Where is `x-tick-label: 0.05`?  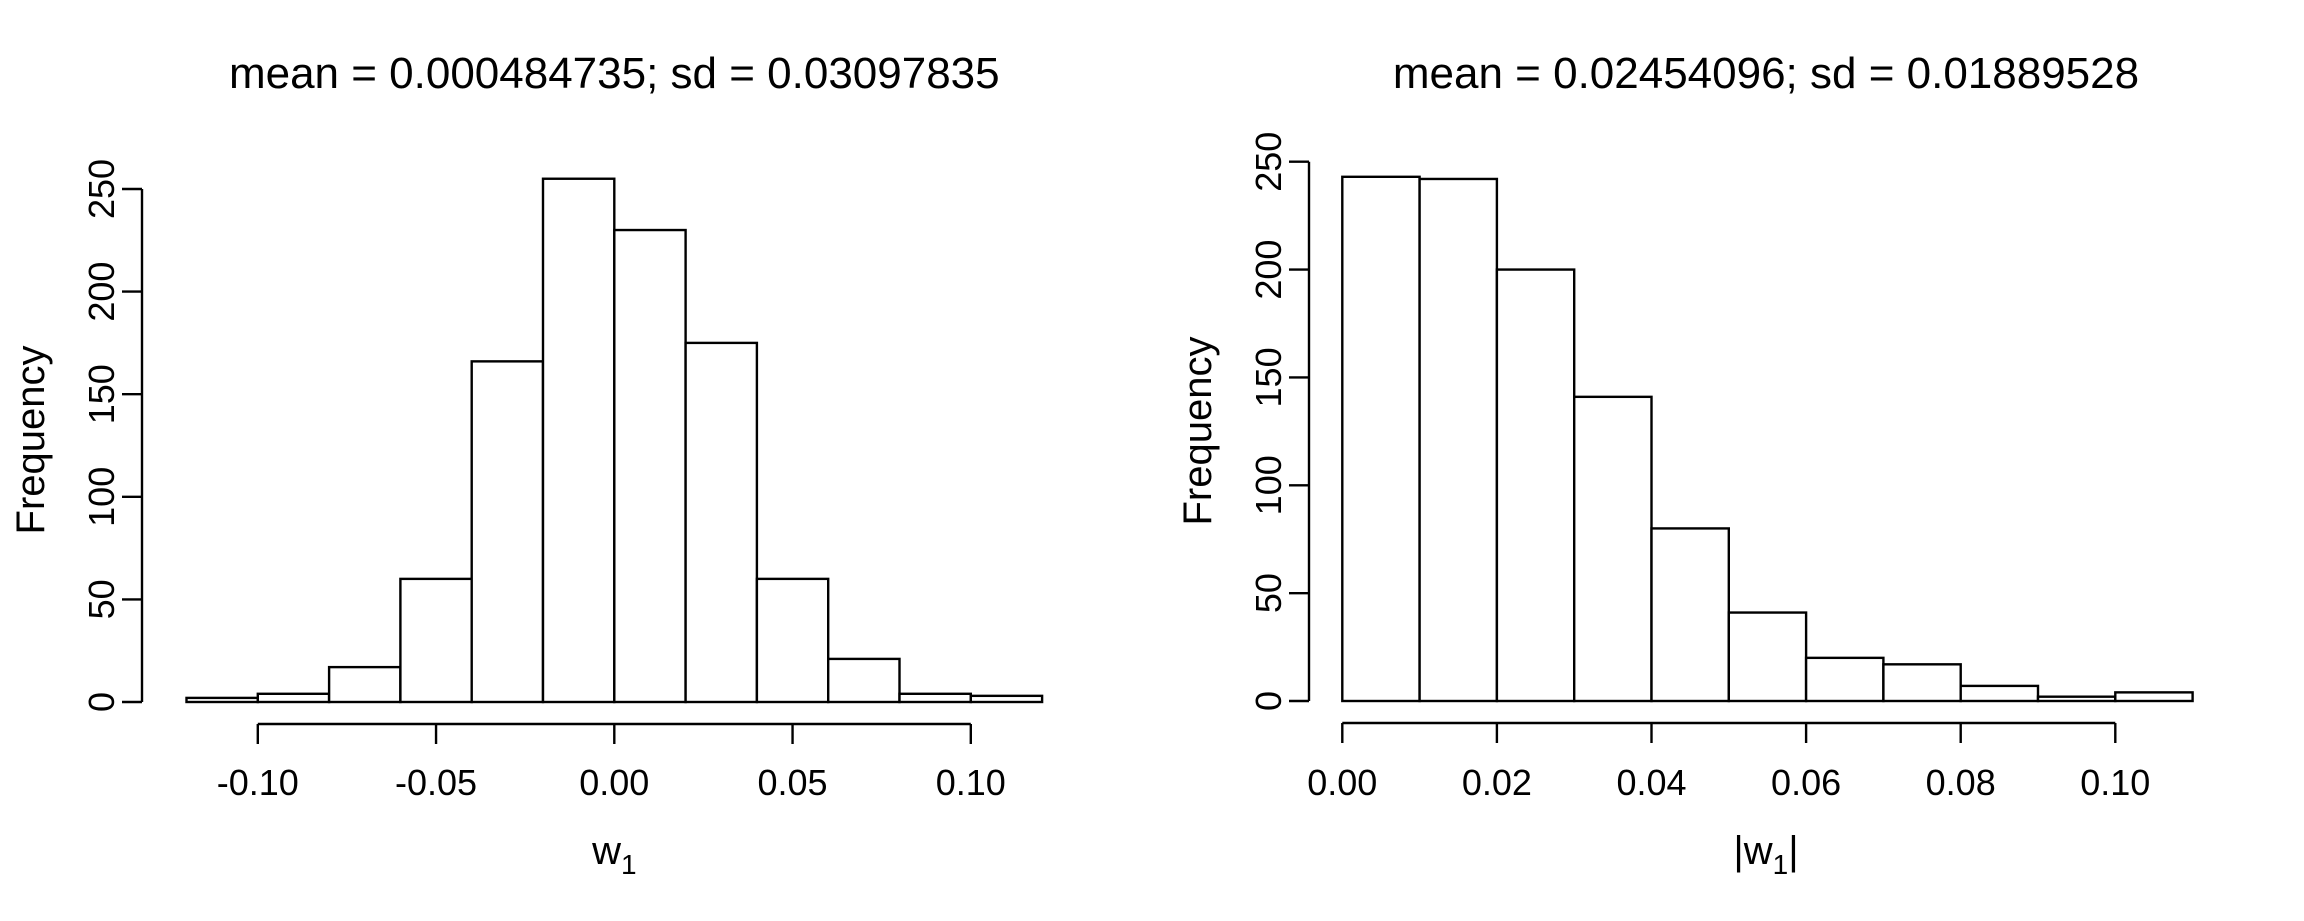
x-tick-label: 0.05 is located at coordinates (793, 782).